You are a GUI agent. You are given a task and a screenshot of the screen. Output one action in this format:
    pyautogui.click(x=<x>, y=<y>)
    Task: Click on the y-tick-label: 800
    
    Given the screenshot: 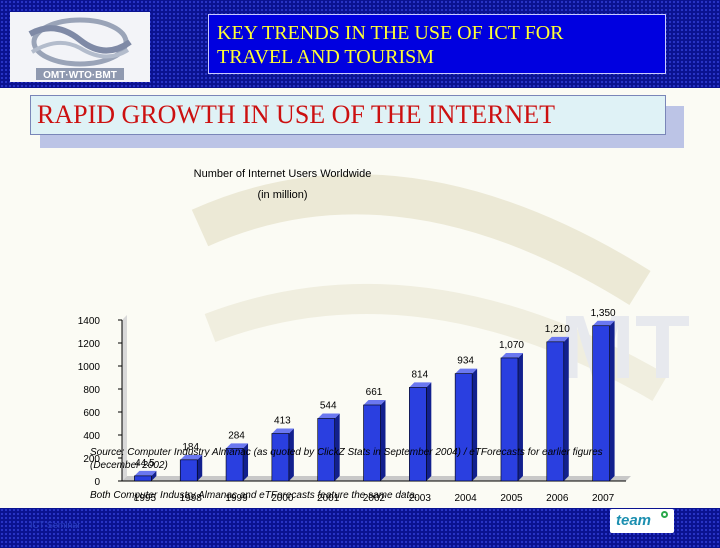 What is the action you would take?
    pyautogui.click(x=91, y=390)
    